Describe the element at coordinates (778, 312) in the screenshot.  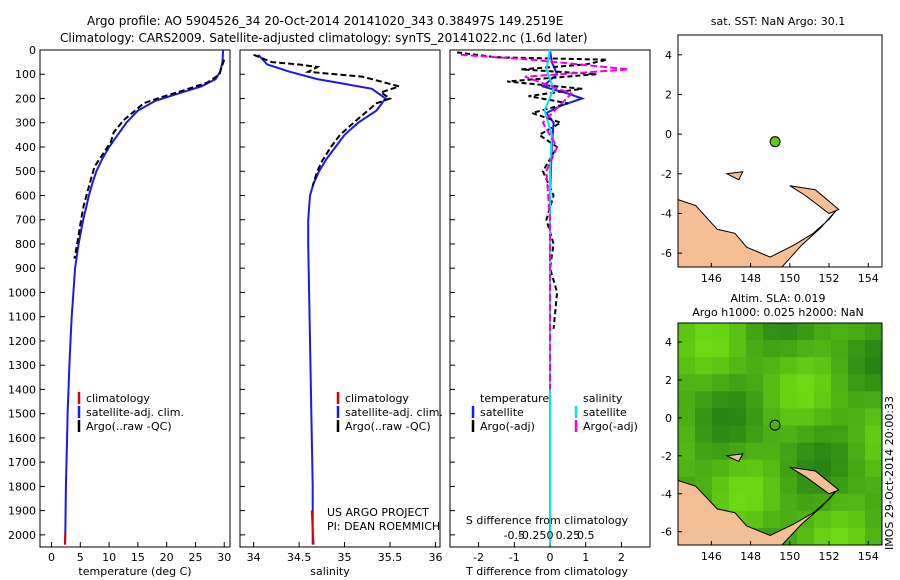
I see `sla-map-title-2: Argo h1000: 0.025 h2000: NaN` at that location.